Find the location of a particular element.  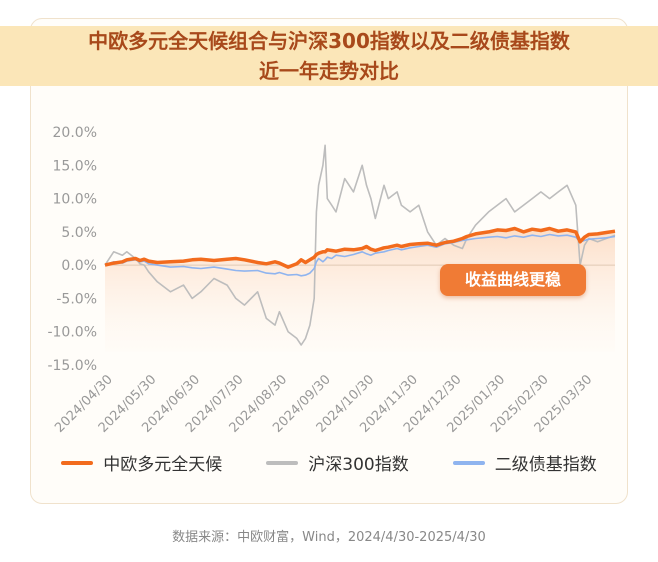

y-tick-label: 10.0% is located at coordinates (75, 200).